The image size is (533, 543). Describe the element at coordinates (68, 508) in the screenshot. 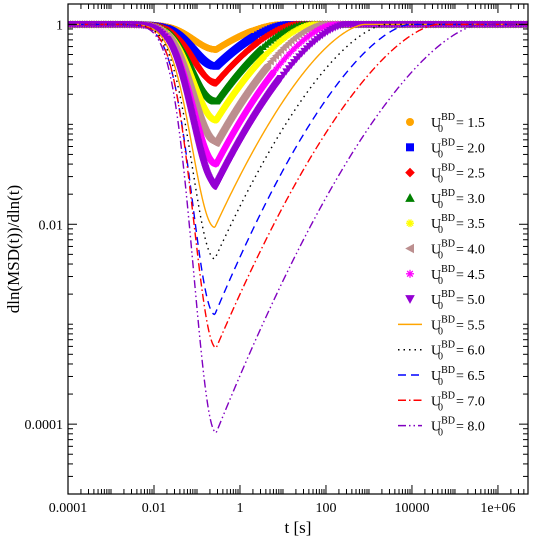

I see `x-tick-label: 0.0001` at that location.